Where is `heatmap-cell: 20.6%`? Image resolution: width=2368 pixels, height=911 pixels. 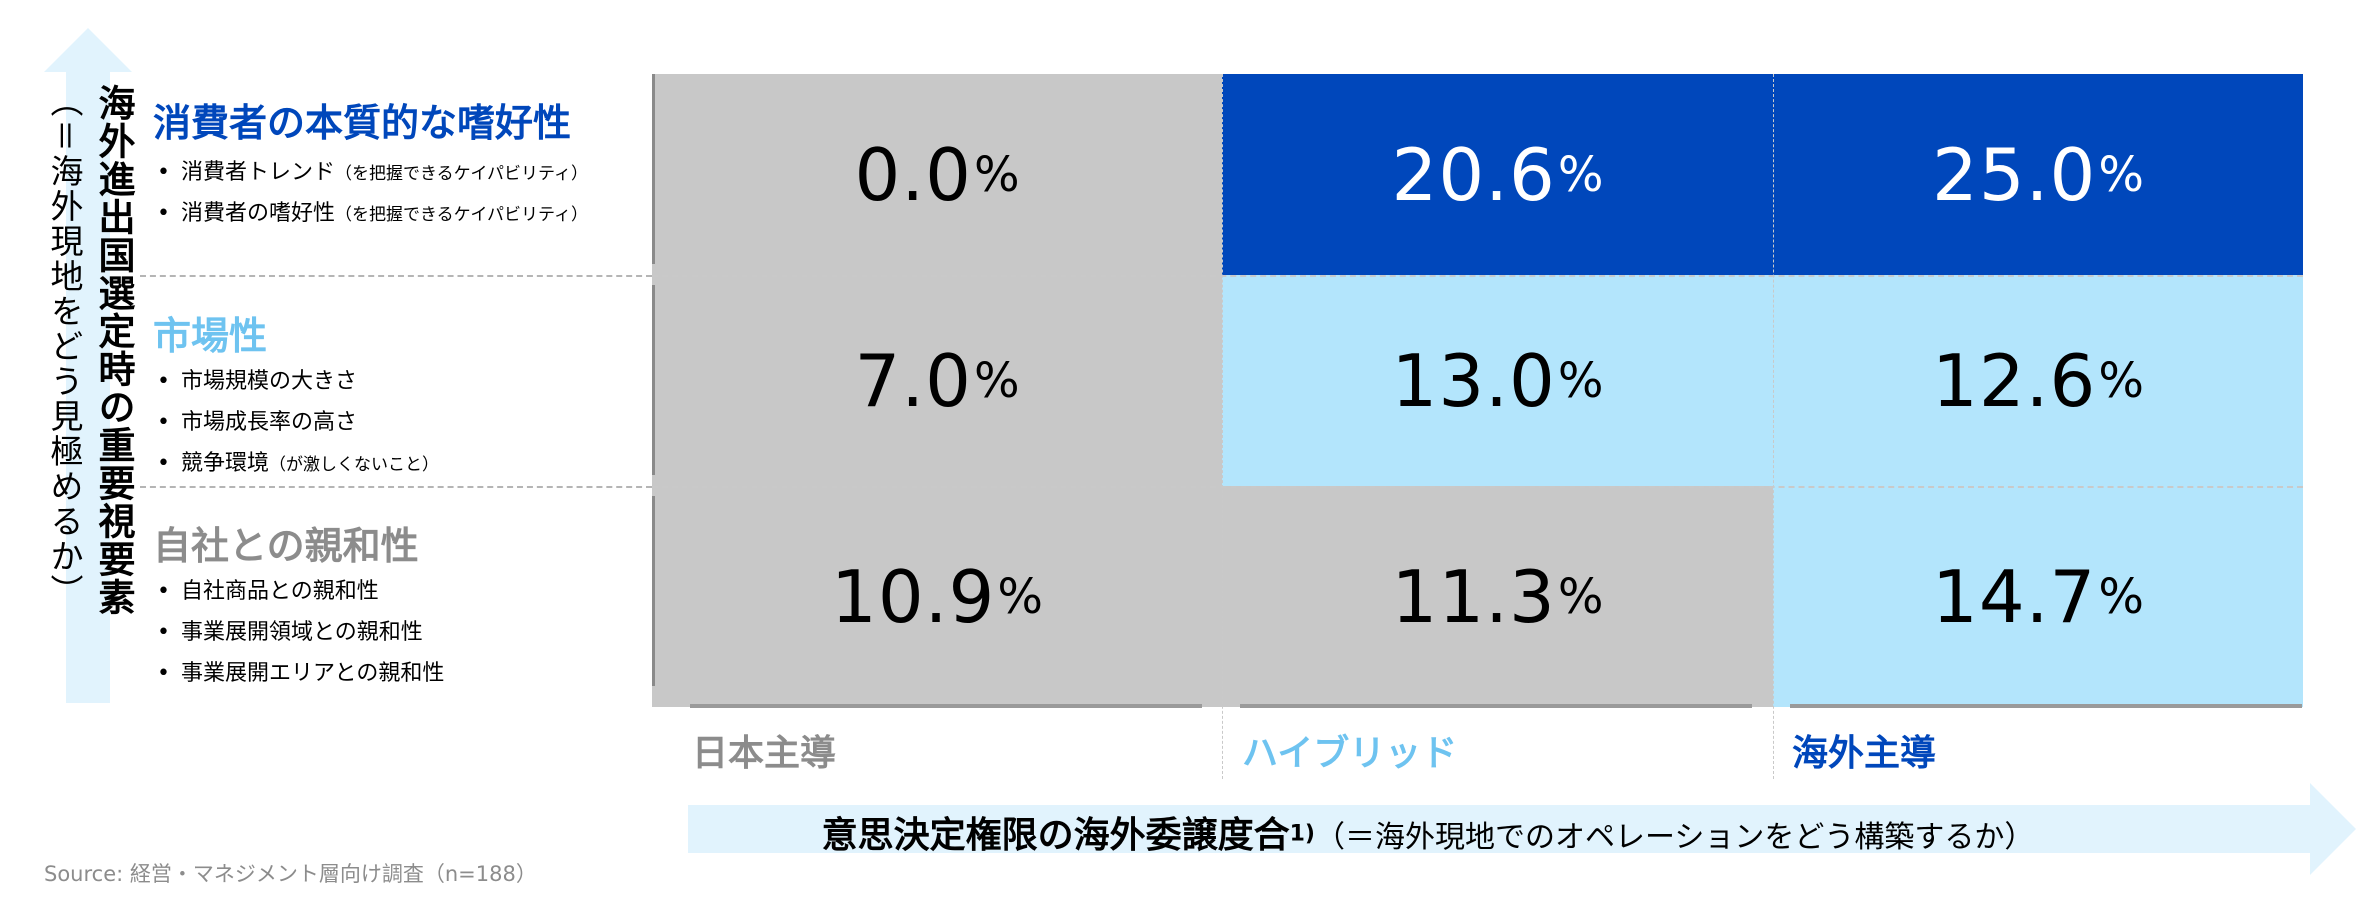
heatmap-cell: 20.6% is located at coordinates (1497, 174).